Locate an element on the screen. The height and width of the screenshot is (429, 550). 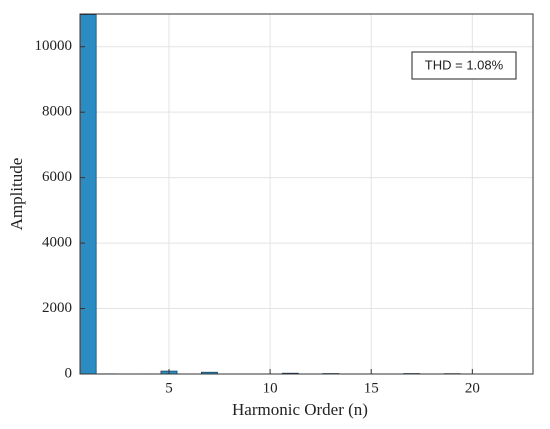
bar is located at coordinates (88, 194).